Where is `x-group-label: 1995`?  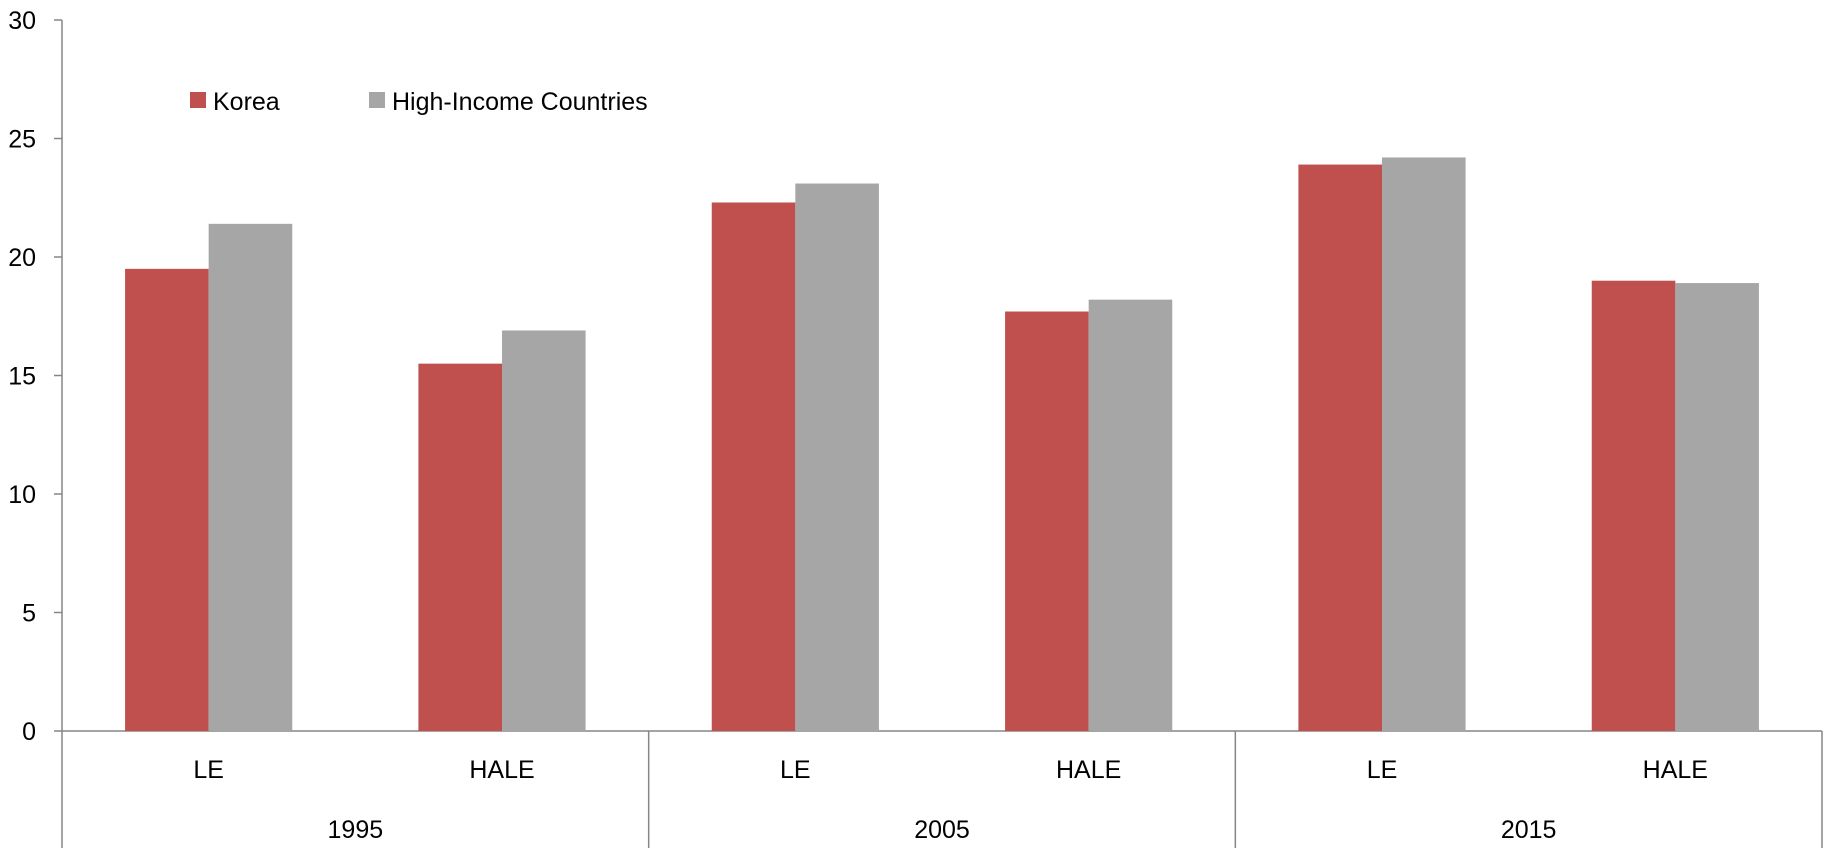 x-group-label: 1995 is located at coordinates (356, 830).